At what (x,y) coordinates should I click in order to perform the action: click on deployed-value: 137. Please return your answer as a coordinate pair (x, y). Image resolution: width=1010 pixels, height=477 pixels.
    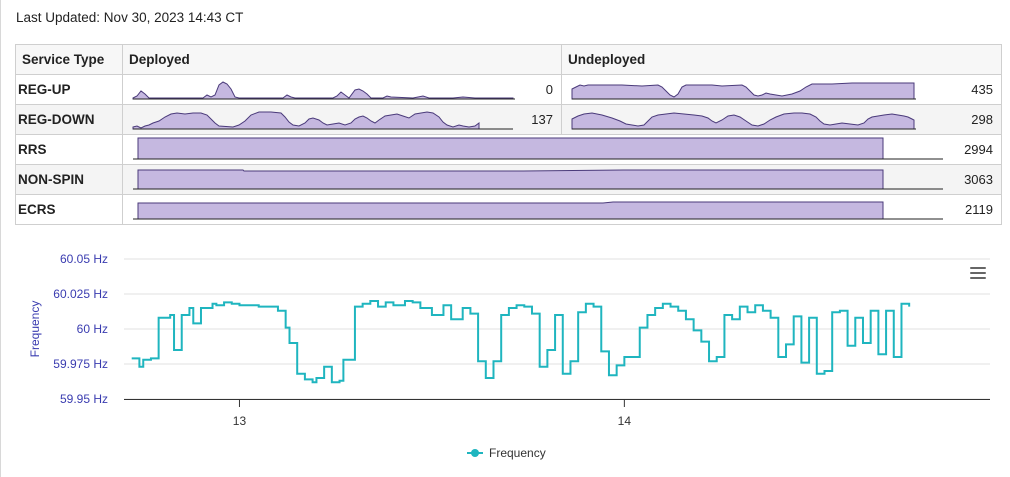
    Looking at the image, I should click on (542, 119).